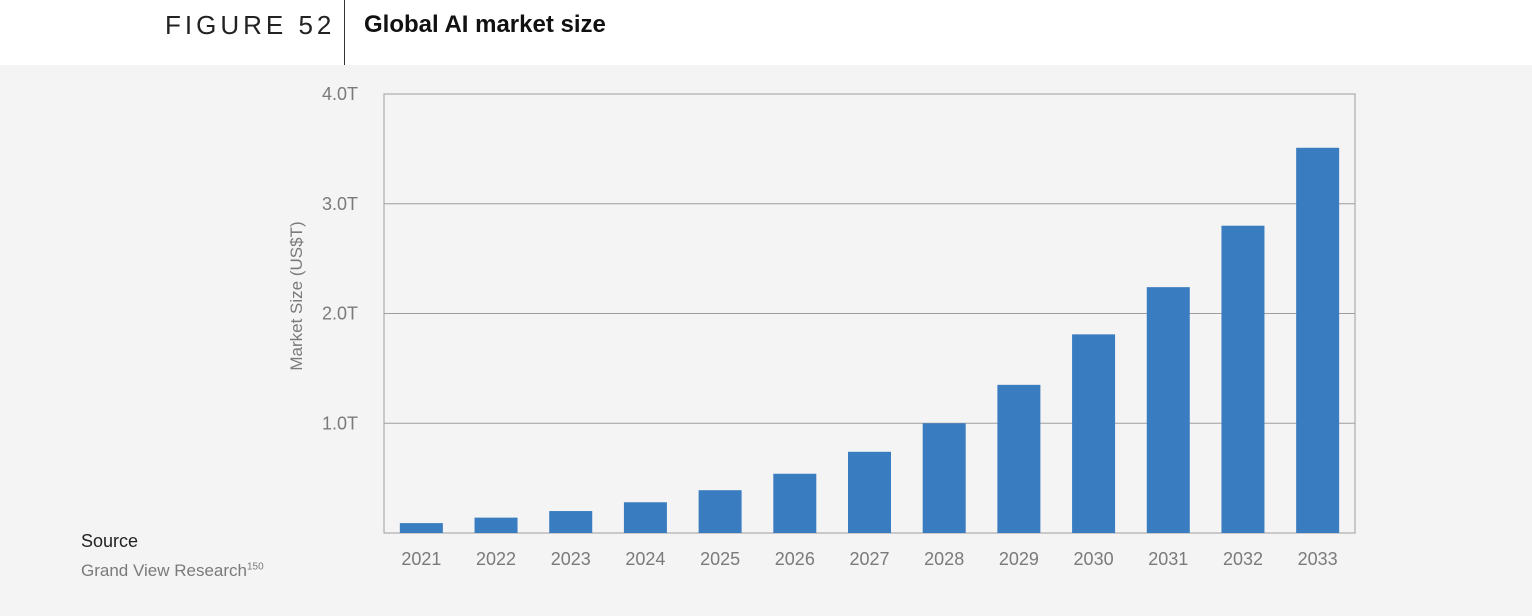 Image resolution: width=1532 pixels, height=616 pixels. Describe the element at coordinates (421, 528) in the screenshot. I see `bar-2021` at that location.